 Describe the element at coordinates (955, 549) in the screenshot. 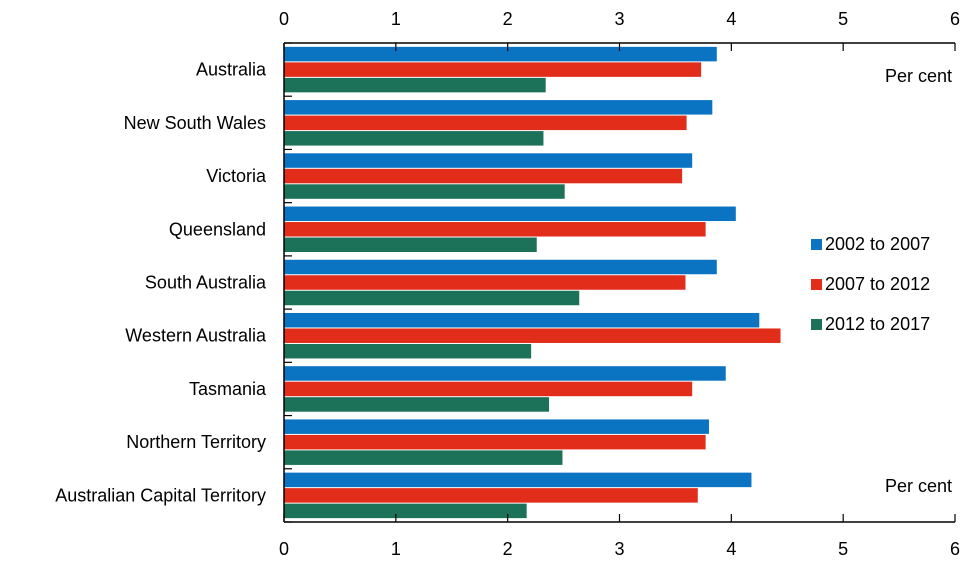

I see `x-tick-label-bottom: 6` at that location.